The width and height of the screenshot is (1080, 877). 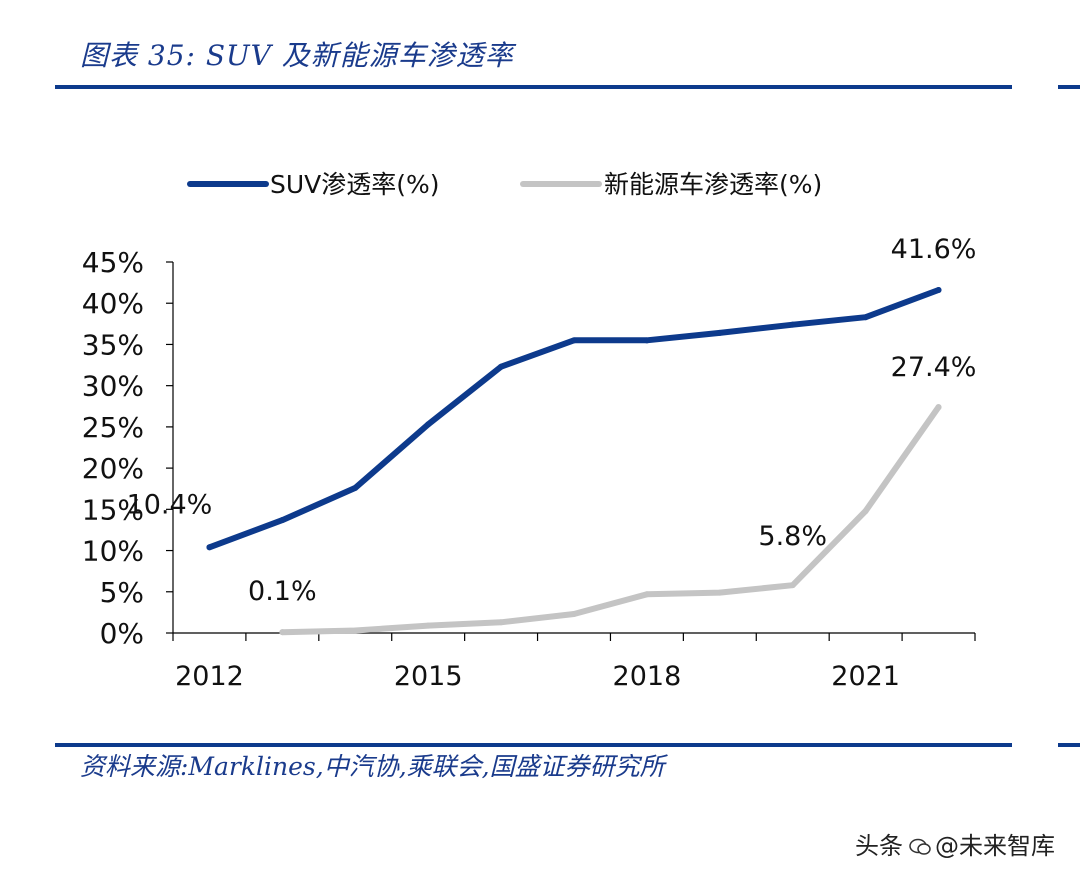 What do you see at coordinates (792, 536) in the screenshot?
I see `data-label: 5.8%` at bounding box center [792, 536].